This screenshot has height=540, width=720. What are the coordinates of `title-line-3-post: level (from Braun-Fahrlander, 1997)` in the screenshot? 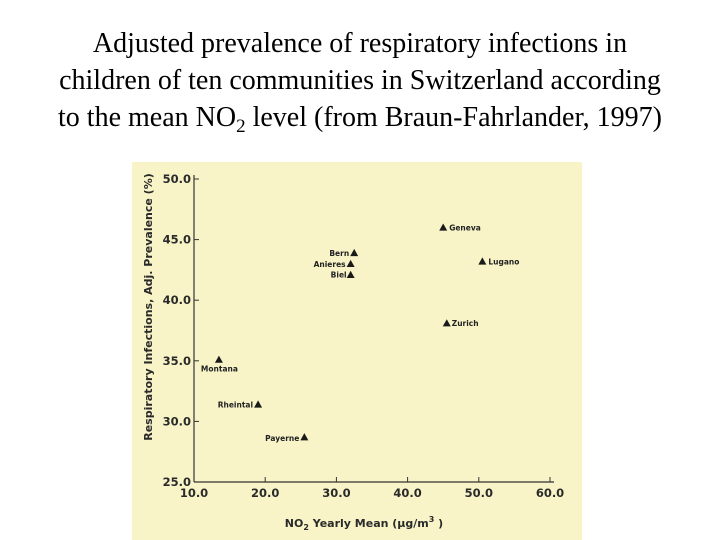 It's located at (453, 117).